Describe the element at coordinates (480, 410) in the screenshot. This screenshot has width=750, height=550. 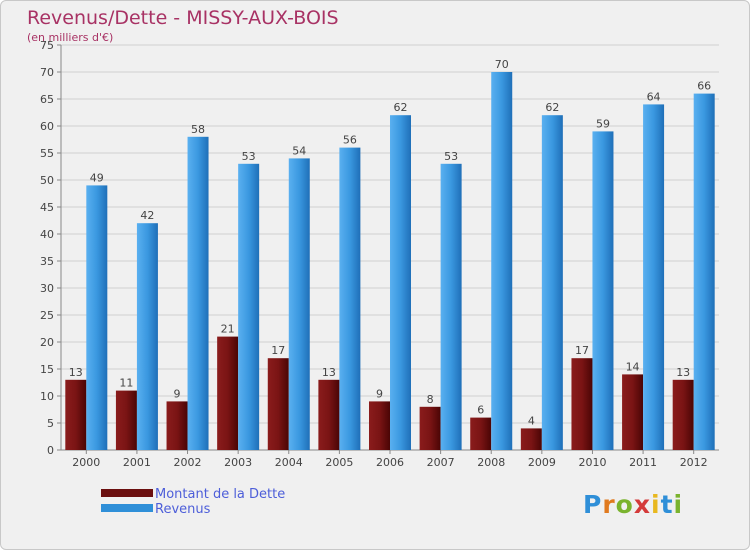
I see `data-label-debt-2008: 6` at that location.